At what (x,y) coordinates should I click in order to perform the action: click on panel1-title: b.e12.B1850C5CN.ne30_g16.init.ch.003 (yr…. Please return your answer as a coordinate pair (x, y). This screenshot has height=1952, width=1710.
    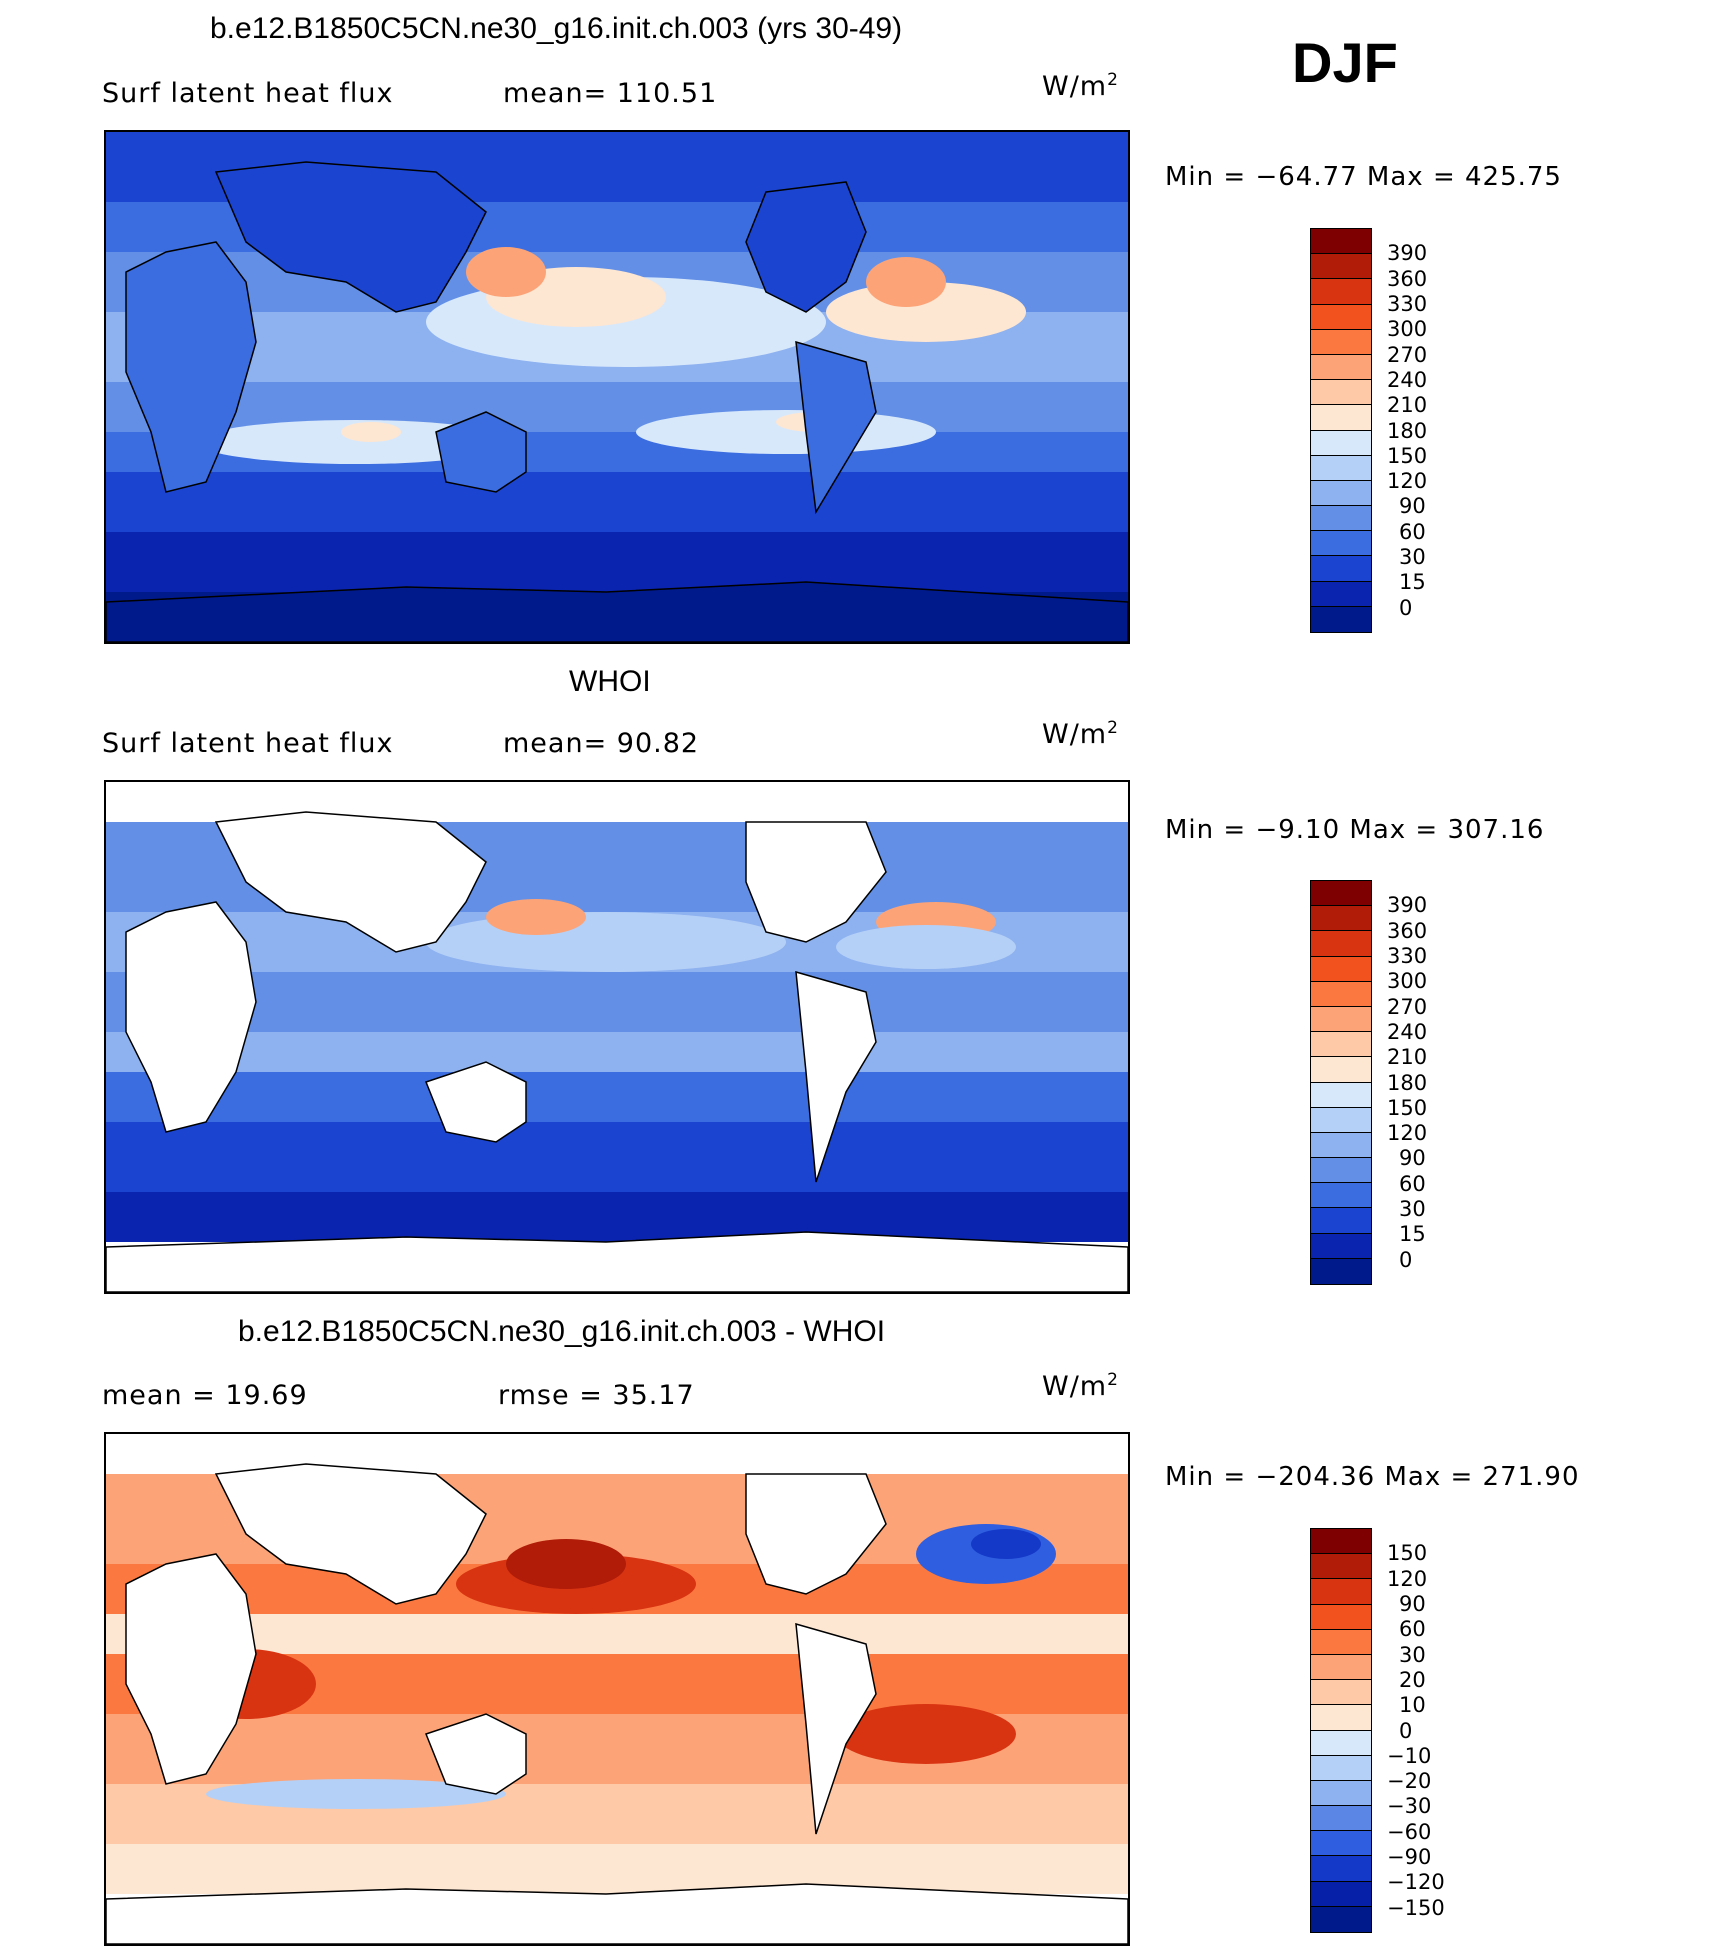
    Looking at the image, I should click on (556, 28).